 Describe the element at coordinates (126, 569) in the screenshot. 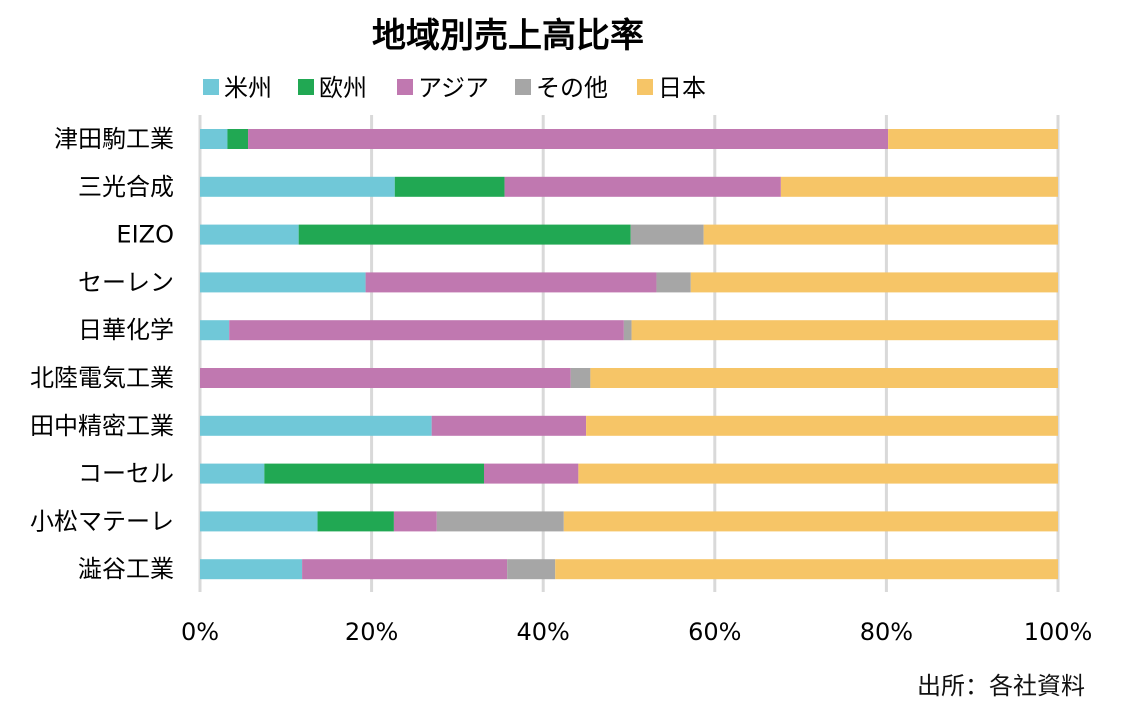

I see `category-label: 澁谷工業` at that location.